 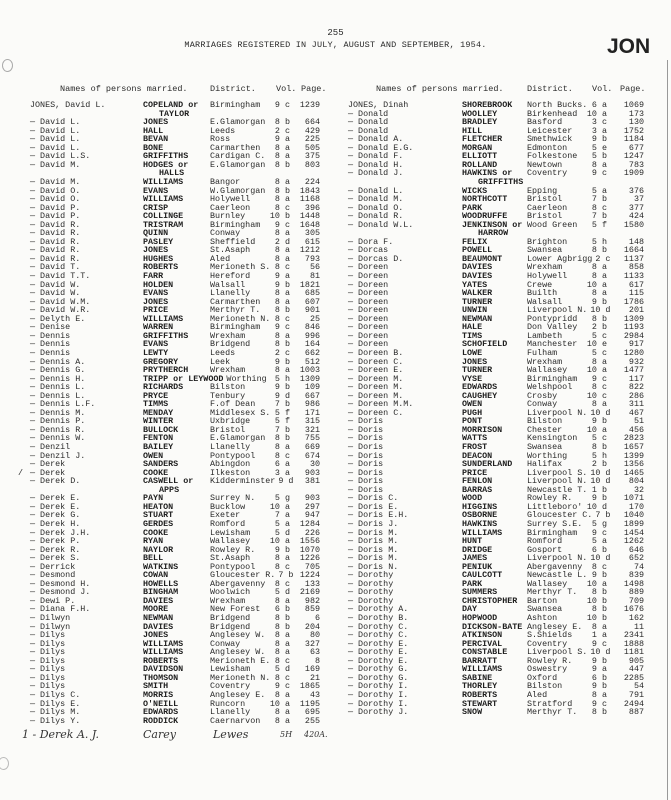 What do you see at coordinates (233, 89) in the screenshot?
I see `header-district: District.` at bounding box center [233, 89].